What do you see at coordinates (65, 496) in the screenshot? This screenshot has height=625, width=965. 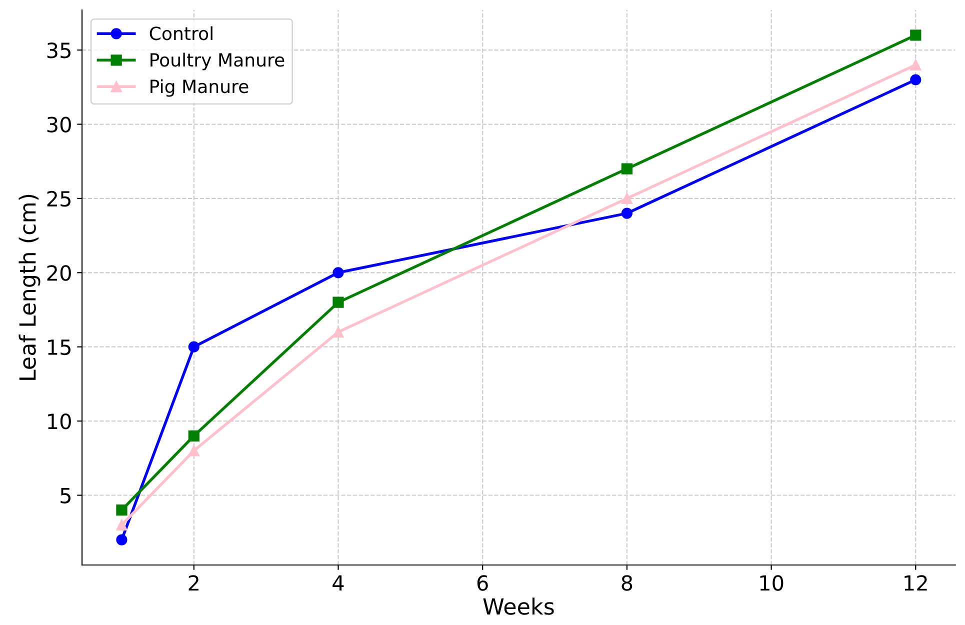 I see `y-tick-label: 5` at bounding box center [65, 496].